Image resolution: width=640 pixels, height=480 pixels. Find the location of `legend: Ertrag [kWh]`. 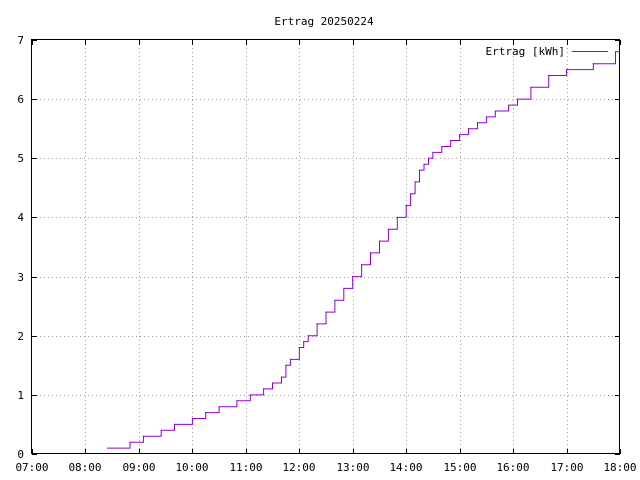

legend: Ertrag [kWh] is located at coordinates (547, 51).